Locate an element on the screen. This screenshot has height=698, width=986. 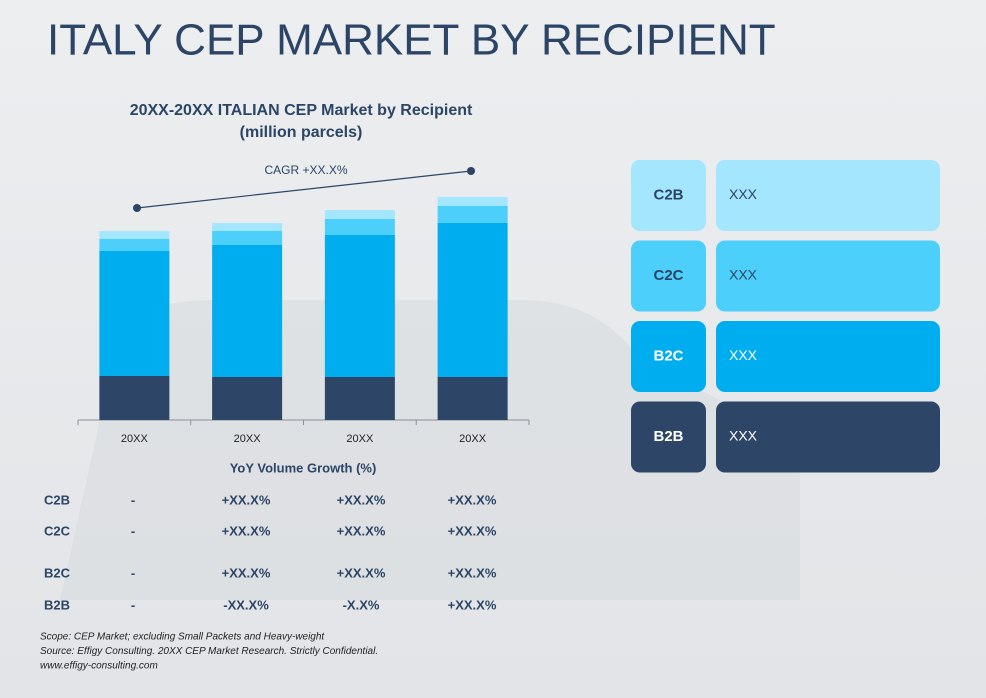
legend-label: C2B is located at coordinates (668, 194).